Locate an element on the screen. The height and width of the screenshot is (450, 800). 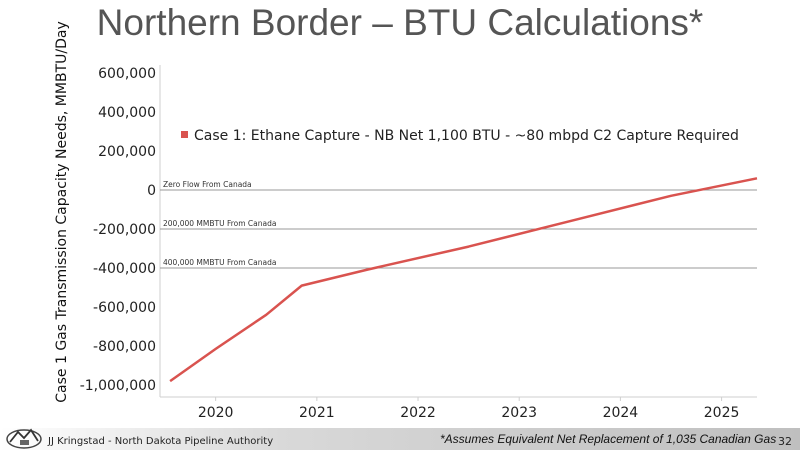
y-tick-label: 0 is located at coordinates (151, 191).